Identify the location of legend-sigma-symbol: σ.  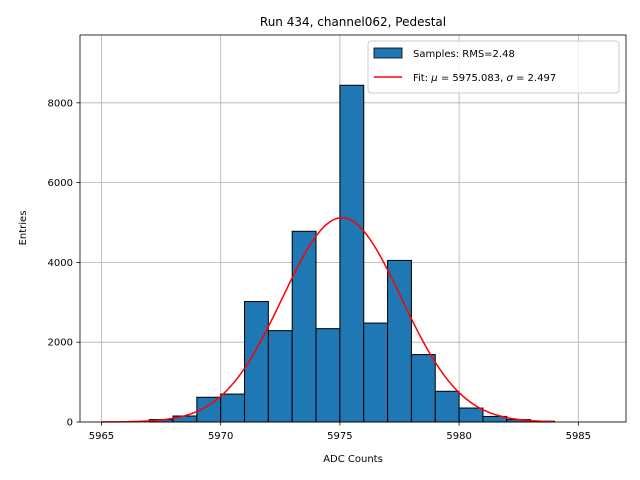
(509, 78).